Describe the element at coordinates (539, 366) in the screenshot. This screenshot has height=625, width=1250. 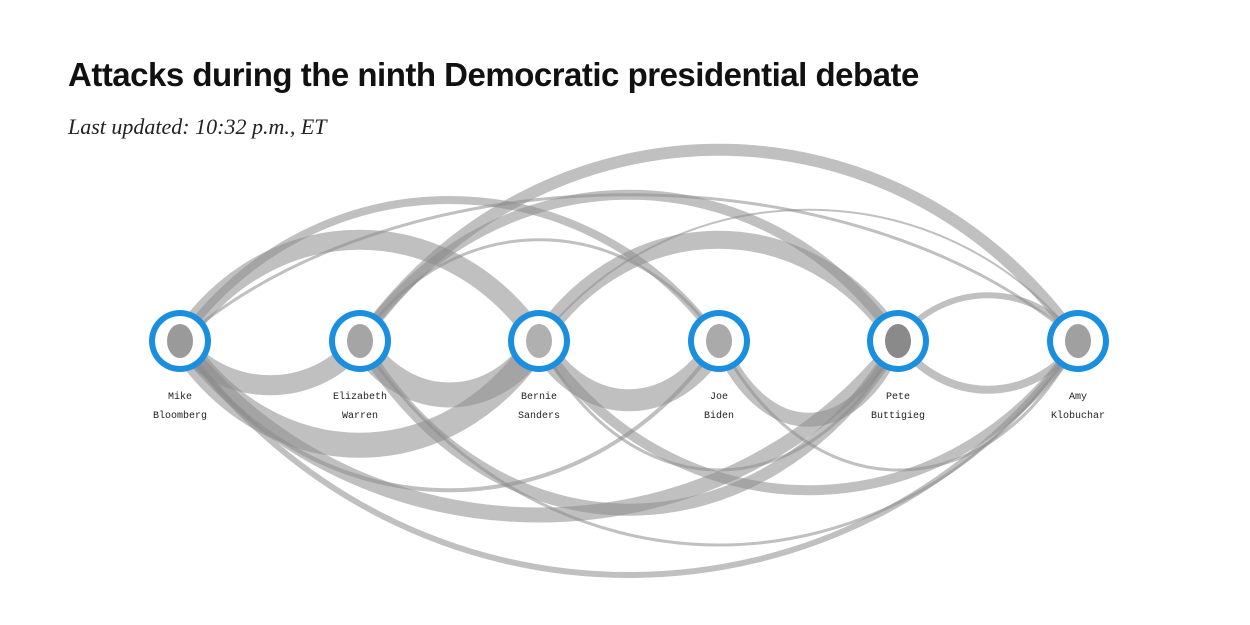
I see `node: Bernie Sanders` at that location.